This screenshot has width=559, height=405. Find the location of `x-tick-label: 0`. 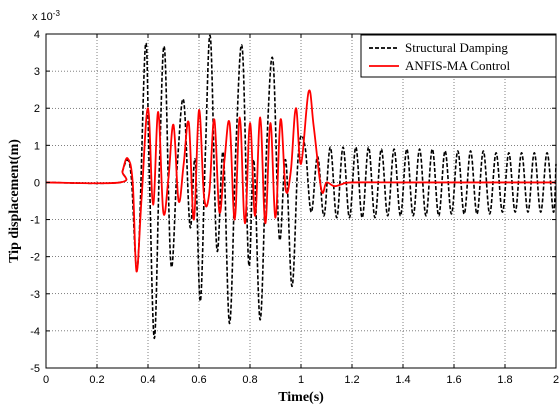

x-tick-label: 0 is located at coordinates (46, 380).